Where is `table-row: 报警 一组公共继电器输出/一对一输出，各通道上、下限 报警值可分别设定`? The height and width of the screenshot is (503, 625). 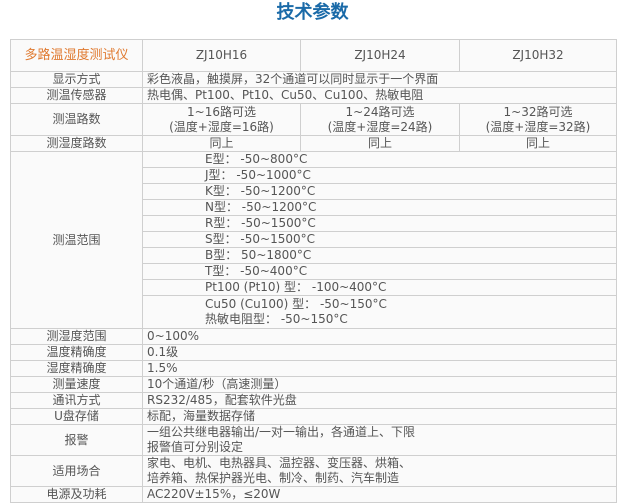 table-row: 报警 一组公共继电器输出/一对一输出，各通道上、下限 报警值可分别设定 is located at coordinates (313, 440).